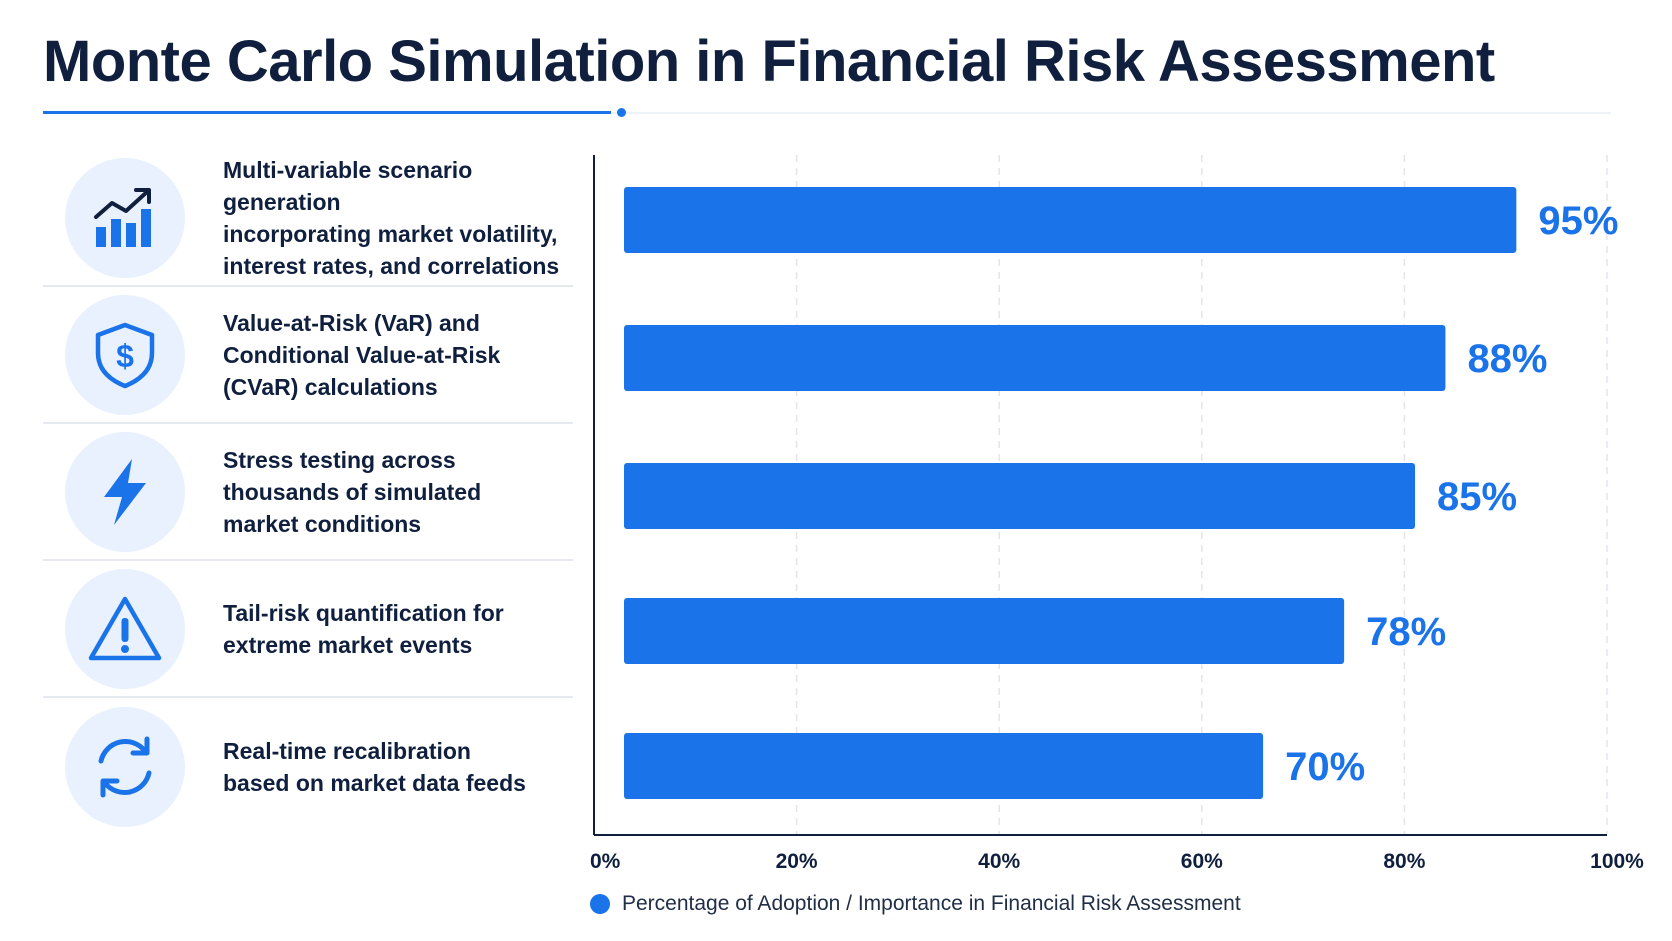 The image size is (1672, 941). Describe the element at coordinates (827, 113) in the screenshot. I see `title-divider` at that location.